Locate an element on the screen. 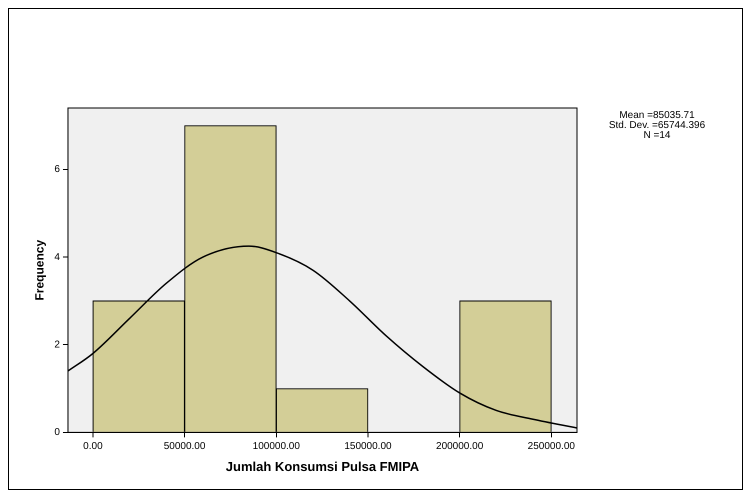  x-axis-title: Jumlah Konsumsi Pulsa FMIPA is located at coordinates (323, 466).